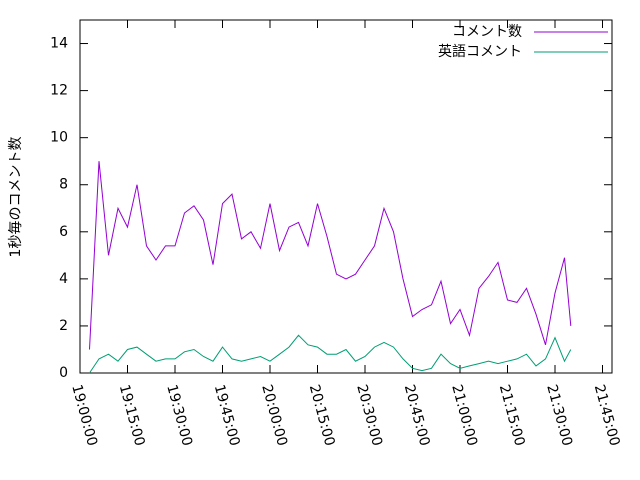 This screenshot has height=480, width=640. What do you see at coordinates (63, 279) in the screenshot?
I see `y-tick-label: 4` at bounding box center [63, 279].